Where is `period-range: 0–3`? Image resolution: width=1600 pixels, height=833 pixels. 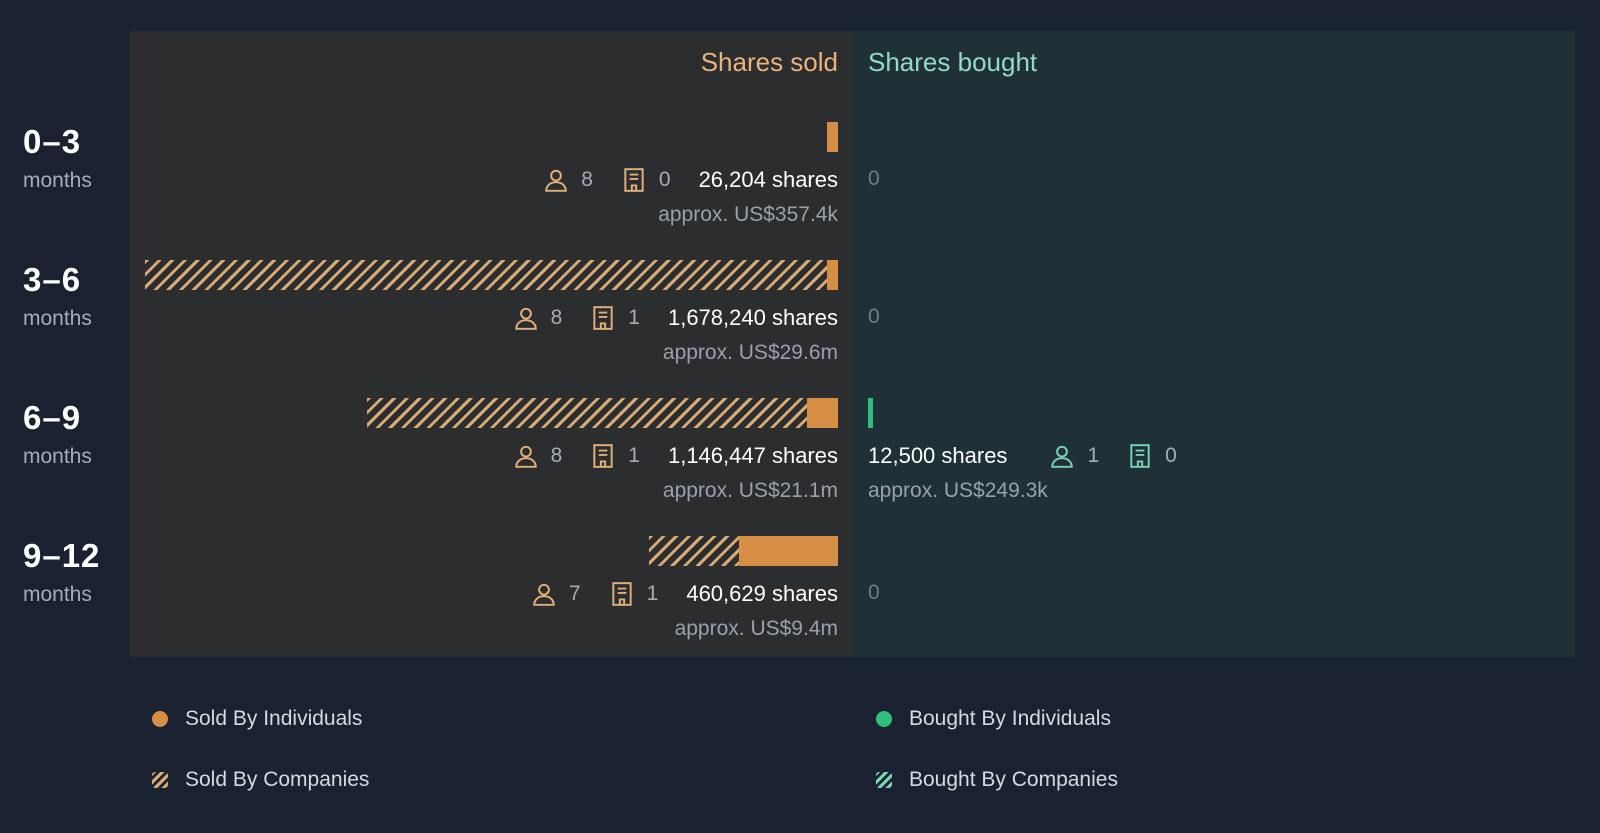
period-range: 0–3 is located at coordinates (52, 141).